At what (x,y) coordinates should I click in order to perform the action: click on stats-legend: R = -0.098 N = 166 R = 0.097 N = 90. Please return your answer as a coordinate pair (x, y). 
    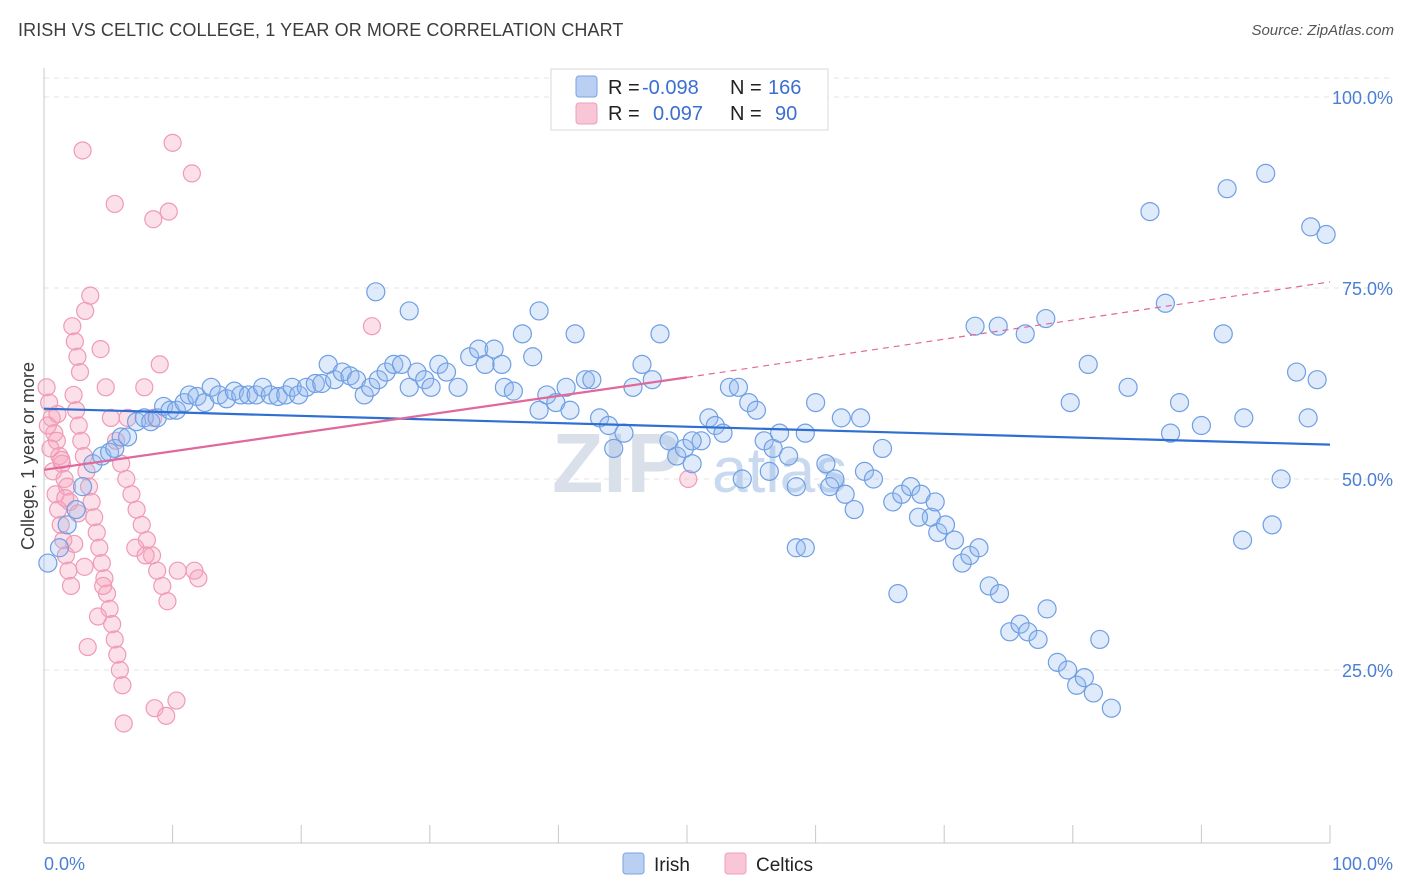
    Looking at the image, I should click on (689, 99).